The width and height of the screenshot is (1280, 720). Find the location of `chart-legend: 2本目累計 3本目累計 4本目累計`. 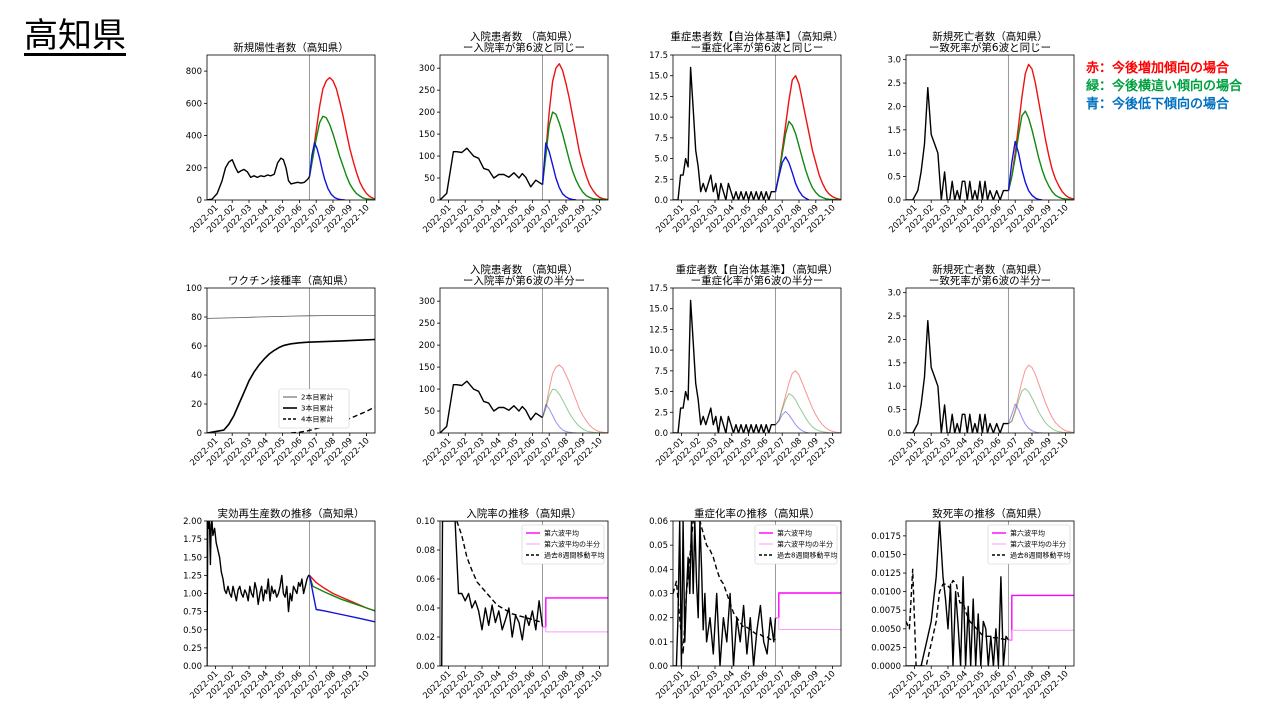

chart-legend: 2本目累計 3本目累計 4本目累計 is located at coordinates (314, 408).